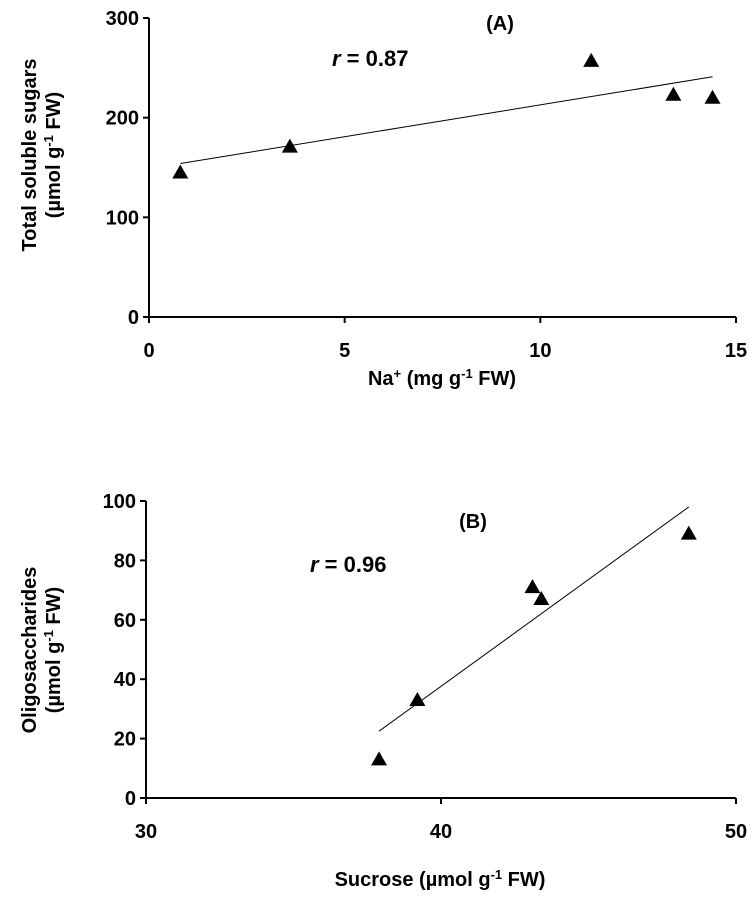  I want to click on panel-b-ylabel-line2-base: (µmol g, so click(54, 678).